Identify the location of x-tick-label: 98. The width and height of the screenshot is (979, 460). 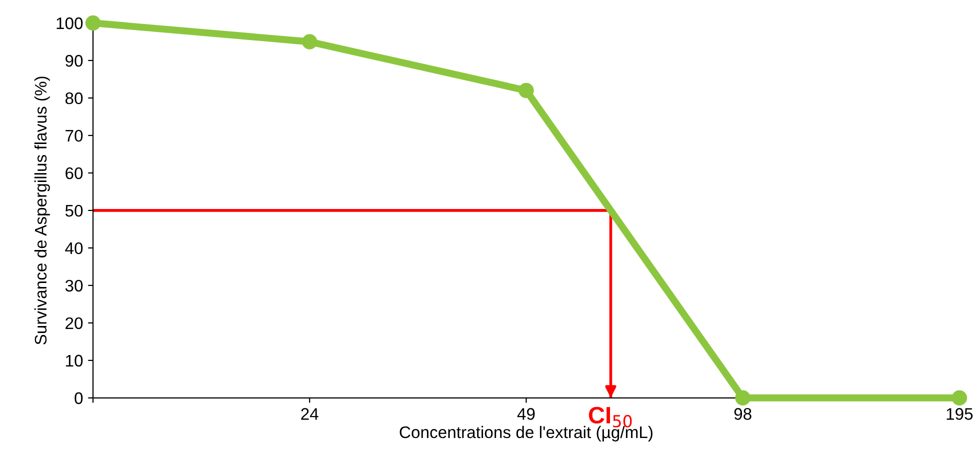
(743, 414).